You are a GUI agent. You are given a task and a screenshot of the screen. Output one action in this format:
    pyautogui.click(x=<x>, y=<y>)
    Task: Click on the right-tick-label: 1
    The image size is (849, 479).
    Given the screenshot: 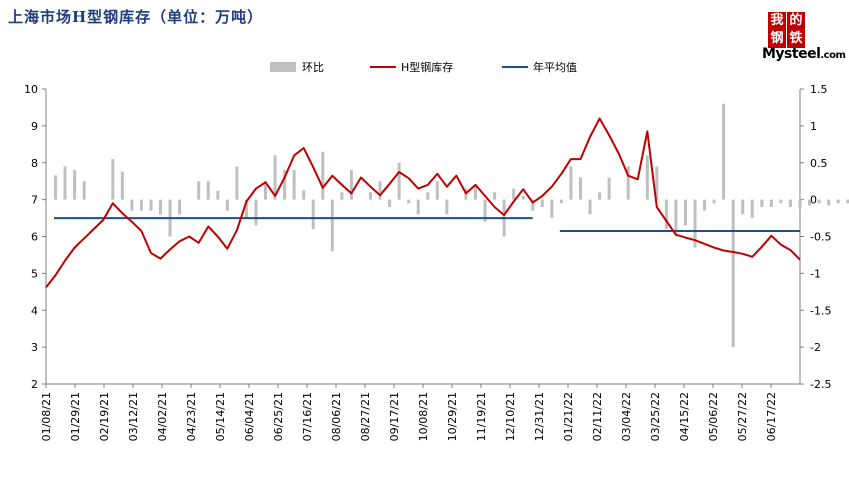 What is the action you would take?
    pyautogui.click(x=813, y=126)
    